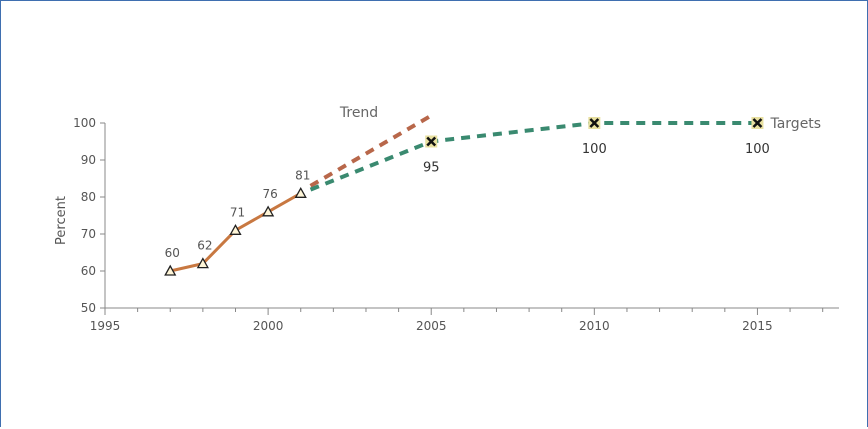 This screenshot has width=868, height=429. What do you see at coordinates (358, 113) in the screenshot?
I see `annotation-trend: Trend` at bounding box center [358, 113].